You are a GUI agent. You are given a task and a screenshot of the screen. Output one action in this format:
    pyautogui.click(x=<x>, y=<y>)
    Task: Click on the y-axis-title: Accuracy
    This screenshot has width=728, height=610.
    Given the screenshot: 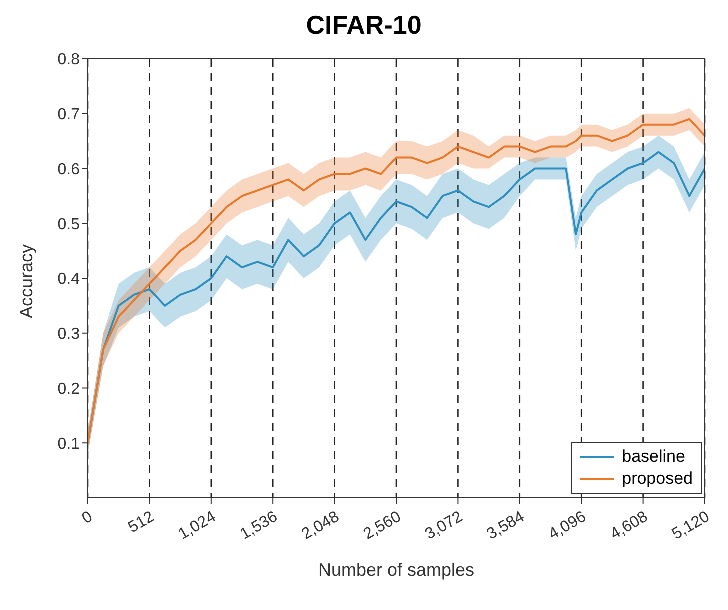 What is the action you would take?
    pyautogui.click(x=26, y=281)
    